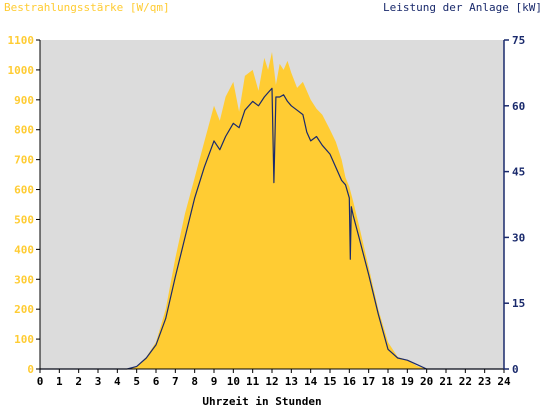 The image size is (544, 408). What do you see at coordinates (87, 7) in the screenshot?
I see `left-axis-title: Bestrahlungsstärke [W/qm]` at bounding box center [87, 7].